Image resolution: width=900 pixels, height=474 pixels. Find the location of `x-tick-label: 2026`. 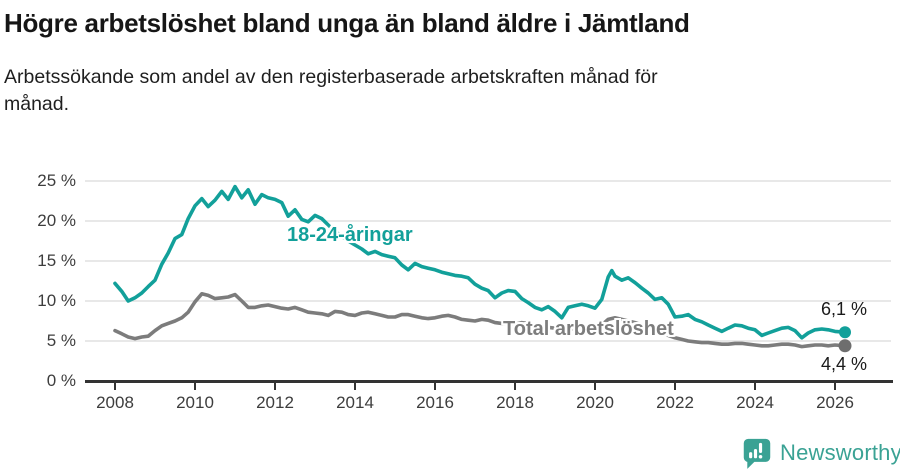

x-tick-label: 2026 is located at coordinates (835, 402).